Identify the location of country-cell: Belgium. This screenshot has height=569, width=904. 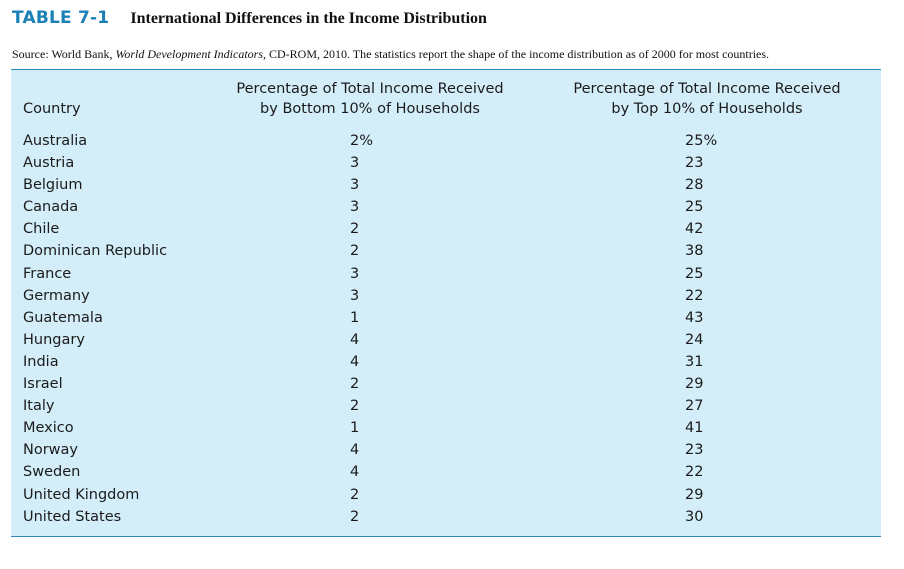
(53, 185).